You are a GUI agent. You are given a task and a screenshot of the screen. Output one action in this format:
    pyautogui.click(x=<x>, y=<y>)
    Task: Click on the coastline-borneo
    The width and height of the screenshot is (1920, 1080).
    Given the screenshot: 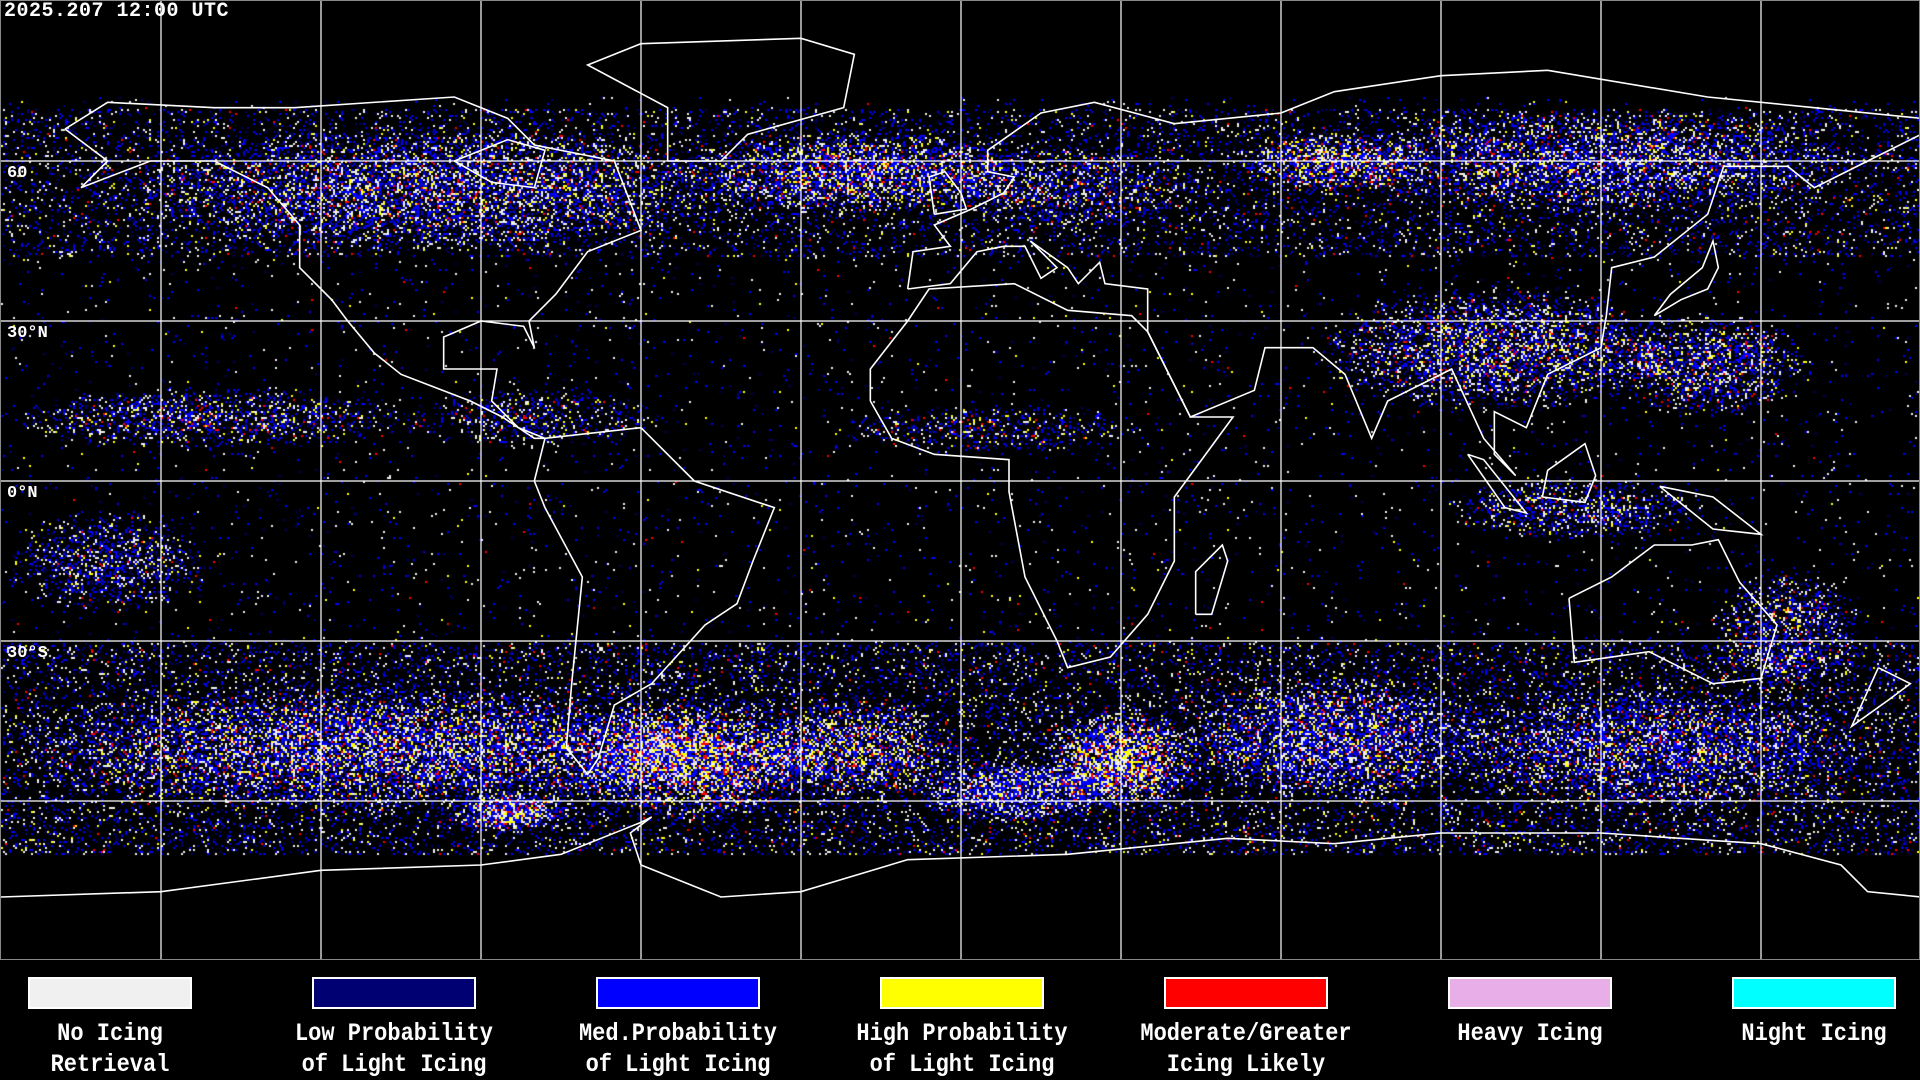 What is the action you would take?
    pyautogui.click(x=1569, y=473)
    